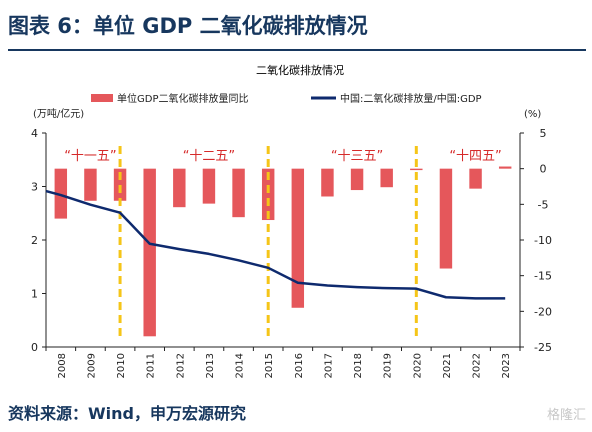 This screenshot has height=432, width=592. I want to click on left-tick-label: 0, so click(34, 347).